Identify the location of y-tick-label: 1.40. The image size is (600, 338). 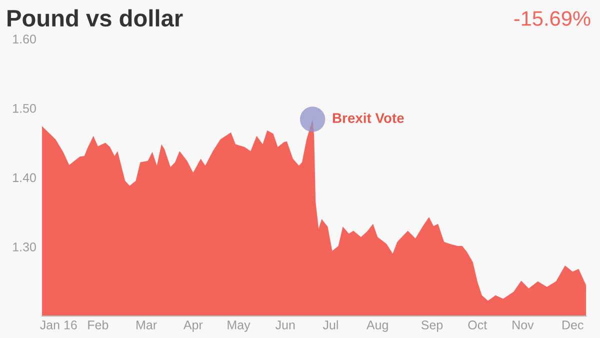
(24, 177).